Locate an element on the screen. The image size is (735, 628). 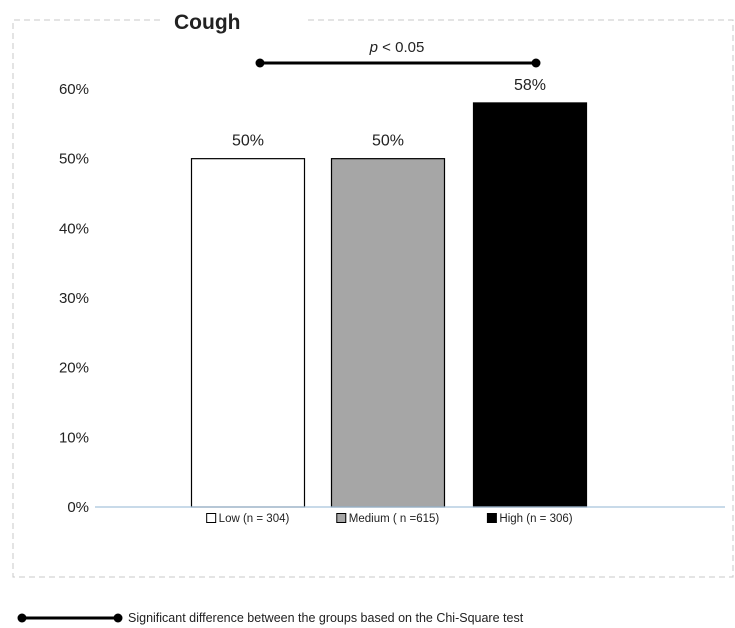
category-label: Medium ( n =615) is located at coordinates (394, 519).